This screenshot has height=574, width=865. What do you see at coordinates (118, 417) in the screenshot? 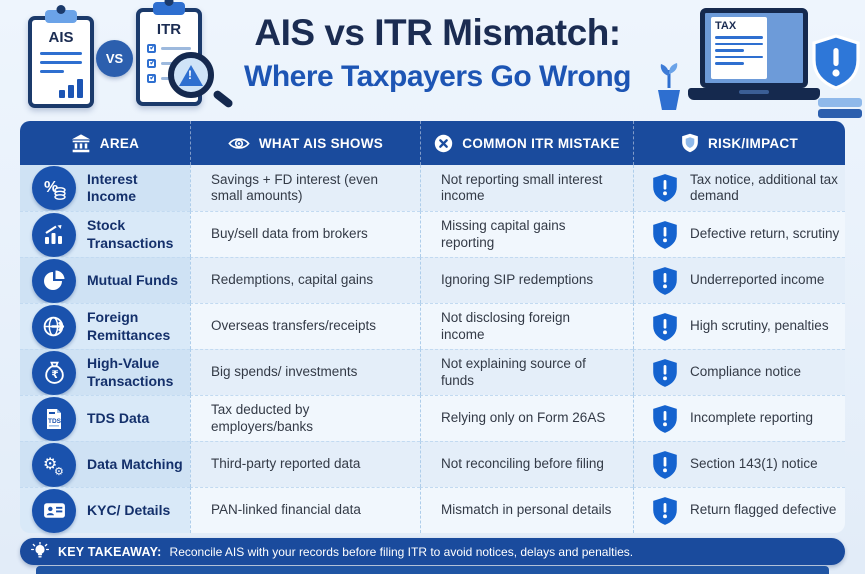
I see `area-label: TDS Data` at bounding box center [118, 417].